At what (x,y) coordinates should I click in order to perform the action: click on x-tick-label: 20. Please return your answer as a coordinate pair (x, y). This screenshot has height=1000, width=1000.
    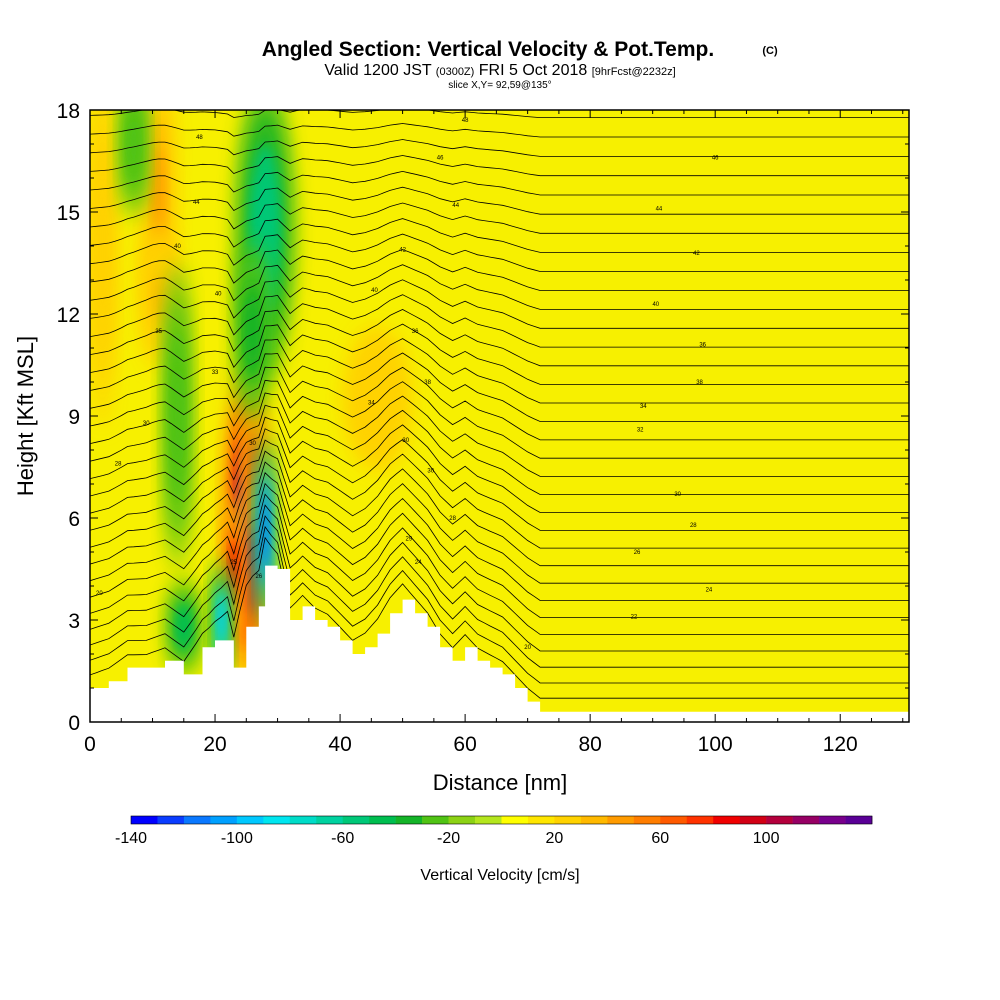
    Looking at the image, I should click on (214, 744).